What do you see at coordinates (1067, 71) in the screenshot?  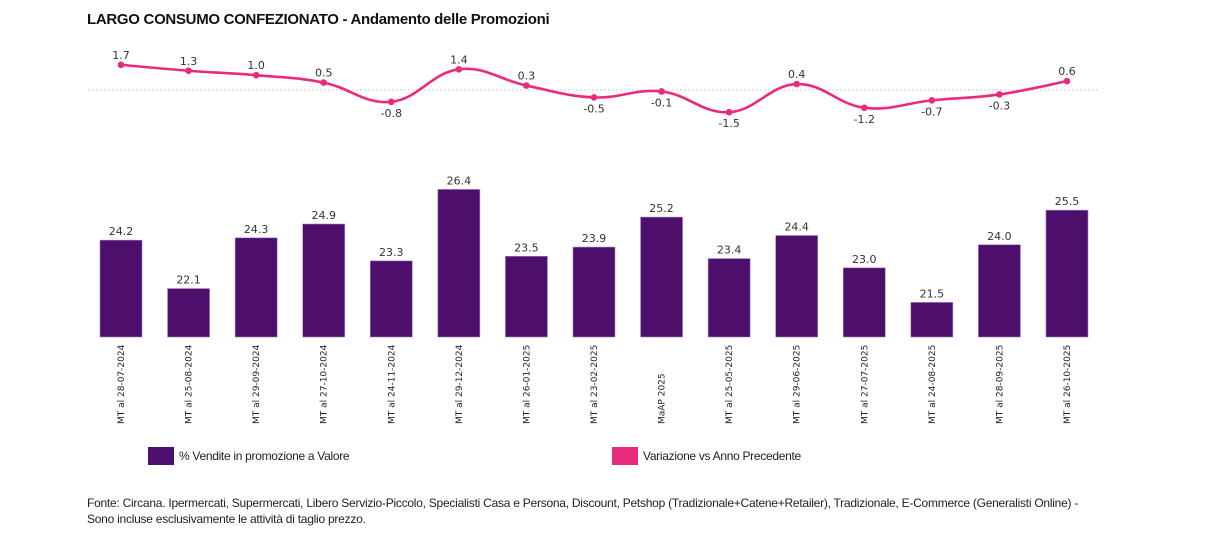 I see `line-value-label: 0.6` at bounding box center [1067, 71].